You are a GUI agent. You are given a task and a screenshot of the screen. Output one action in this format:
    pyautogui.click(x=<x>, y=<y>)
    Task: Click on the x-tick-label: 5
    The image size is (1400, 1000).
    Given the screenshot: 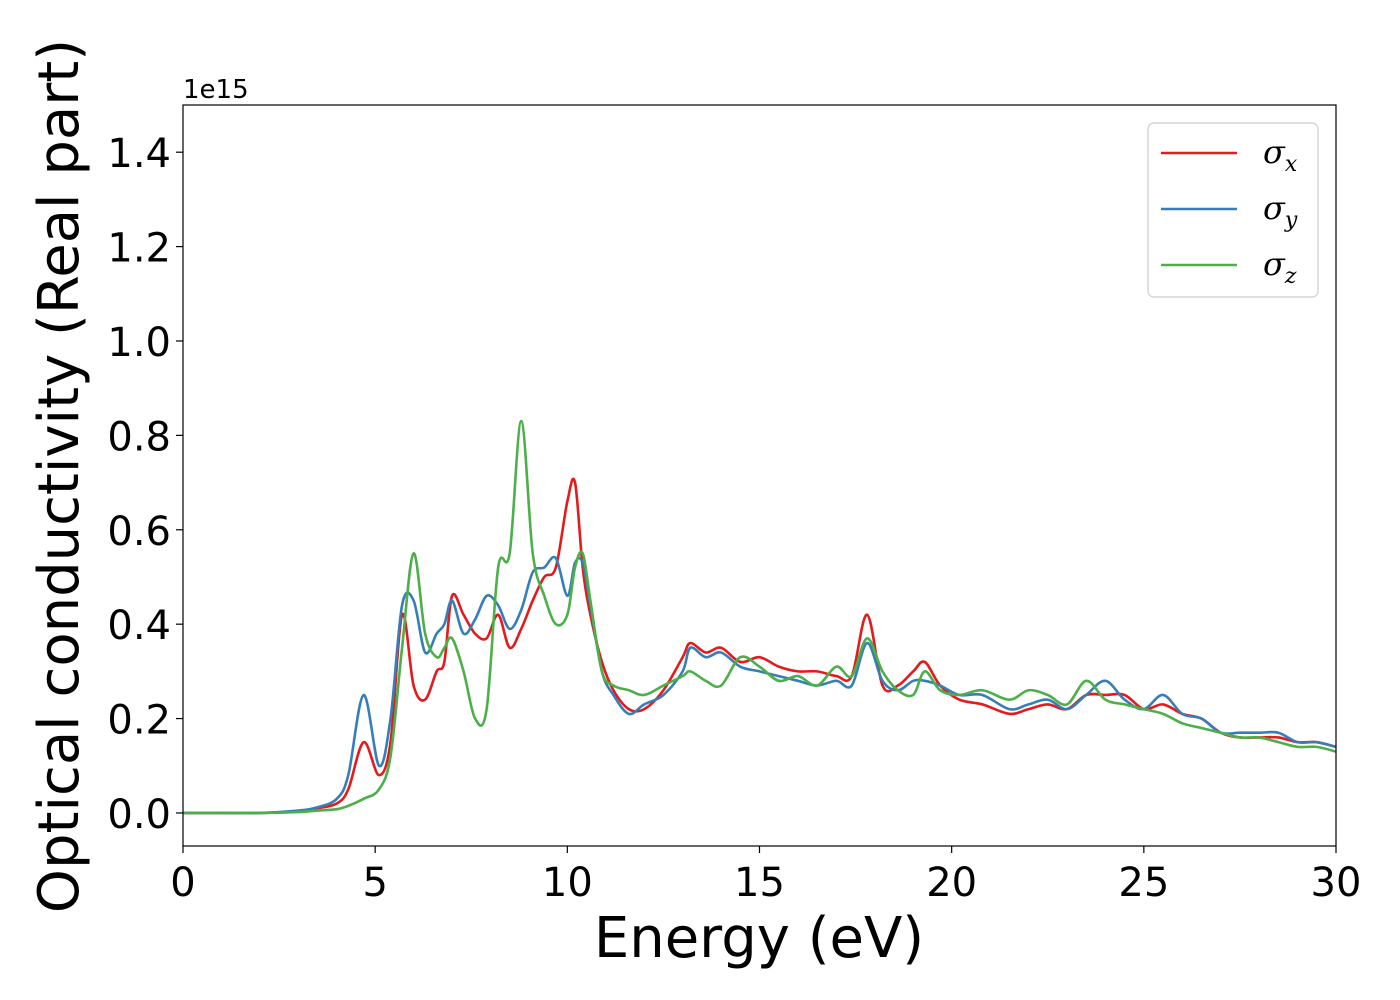 What is the action you would take?
    pyautogui.click(x=374, y=883)
    